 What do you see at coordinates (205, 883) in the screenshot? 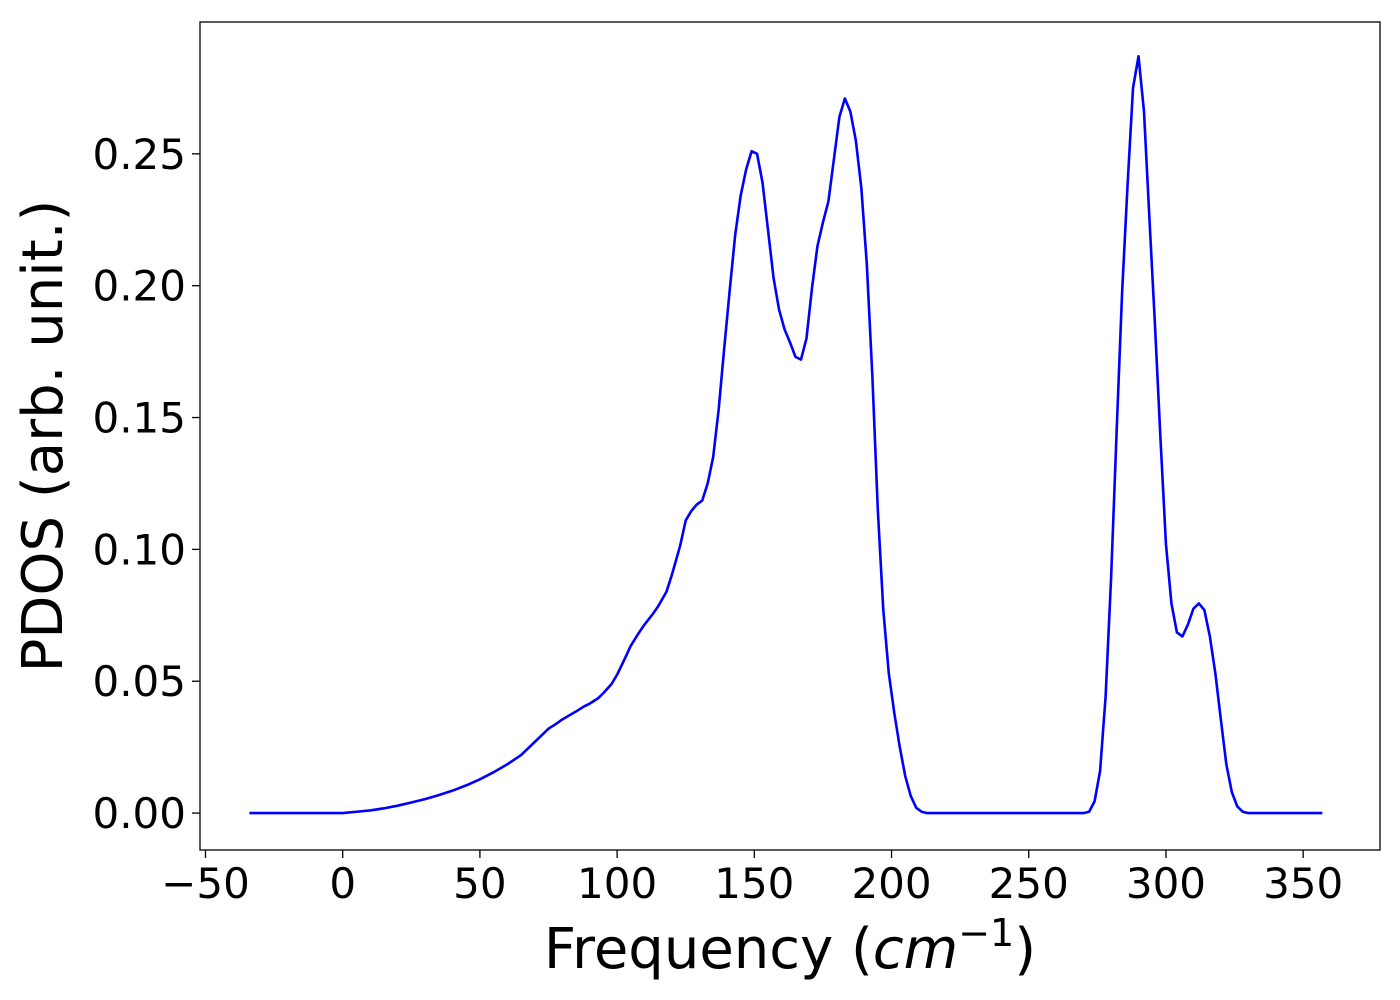
I see `x-tick-label: −50` at bounding box center [205, 883].